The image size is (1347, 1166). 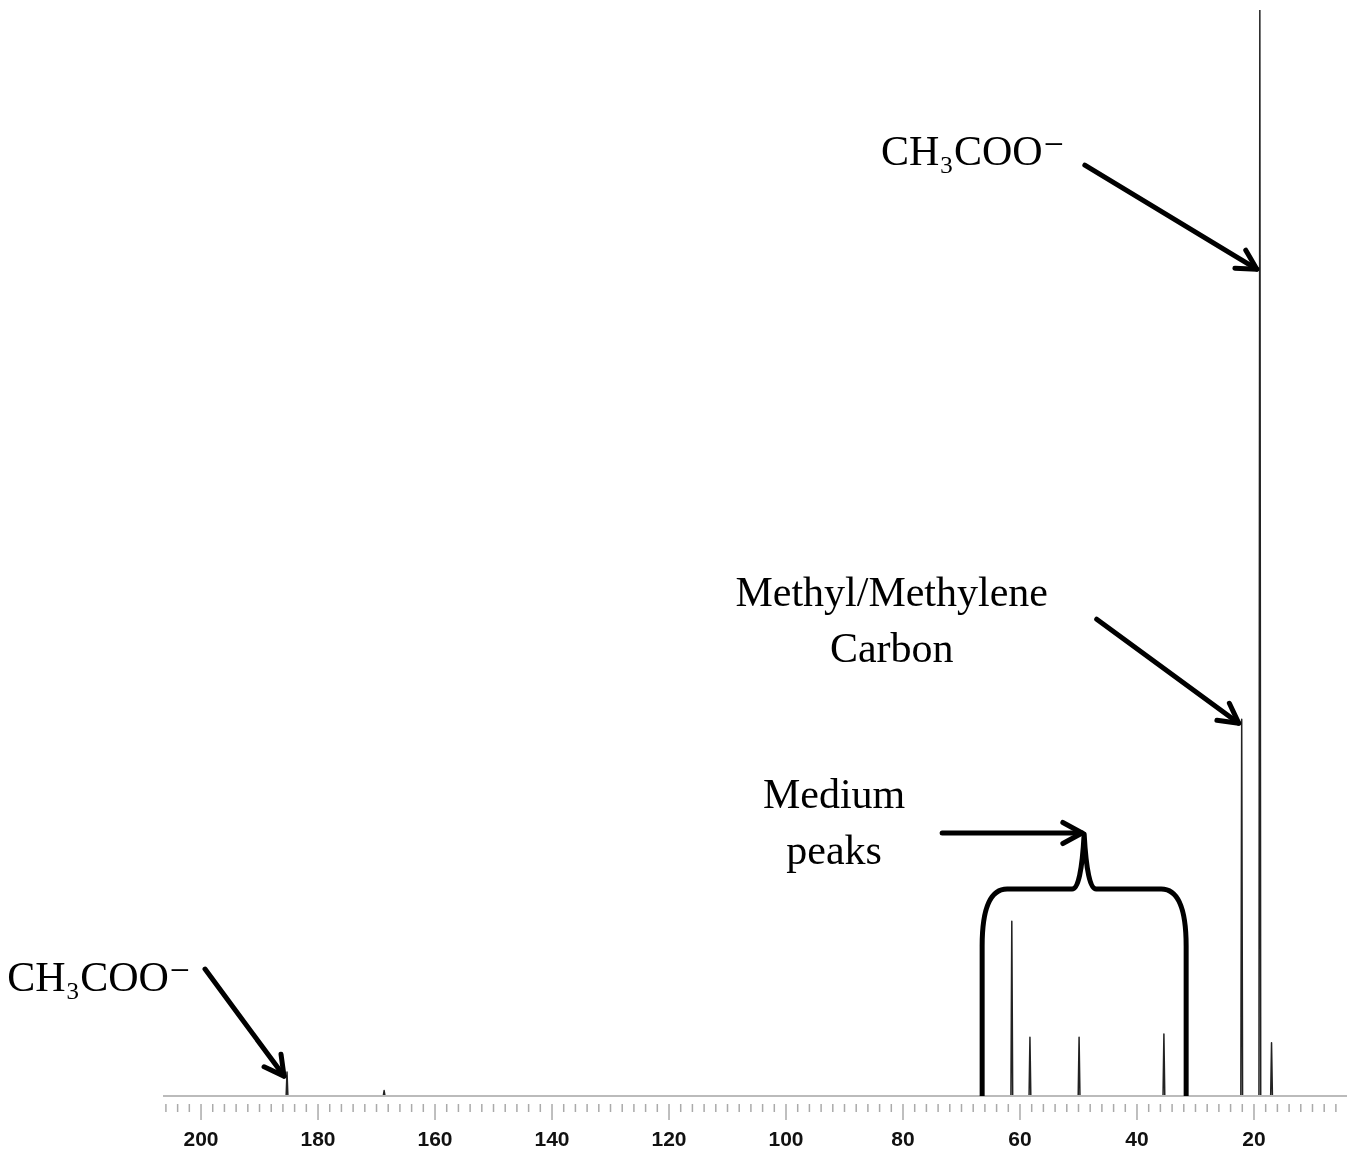 I want to click on x-tick-label: 140, so click(x=552, y=1138).